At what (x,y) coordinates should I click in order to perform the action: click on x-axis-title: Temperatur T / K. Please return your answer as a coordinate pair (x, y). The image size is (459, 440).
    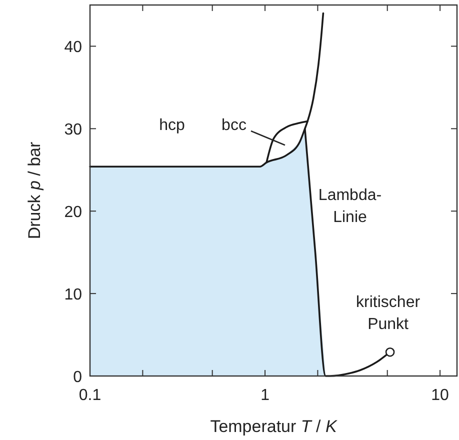
    Looking at the image, I should click on (274, 426).